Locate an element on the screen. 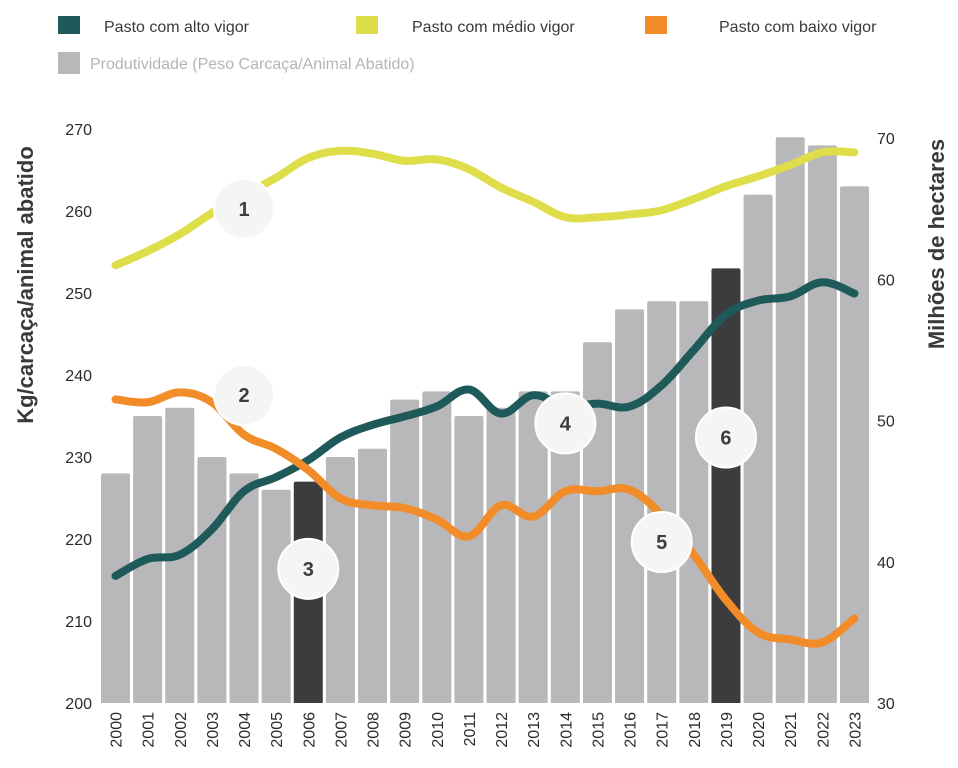 The width and height of the screenshot is (958, 768). x-tick-2012: 2012 is located at coordinates (502, 730).